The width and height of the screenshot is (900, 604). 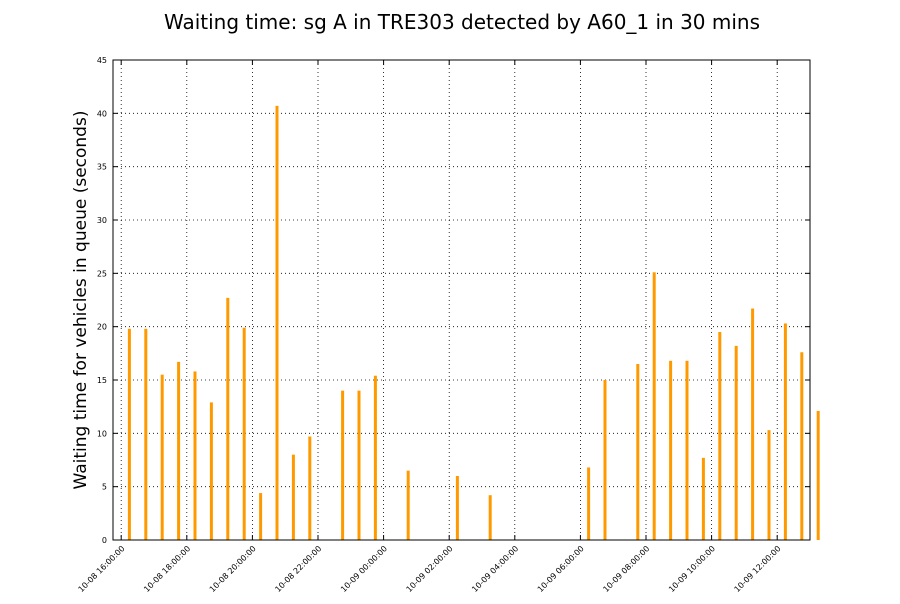 What do you see at coordinates (102, 60) in the screenshot?
I see `y-tick-label: 45` at bounding box center [102, 60].